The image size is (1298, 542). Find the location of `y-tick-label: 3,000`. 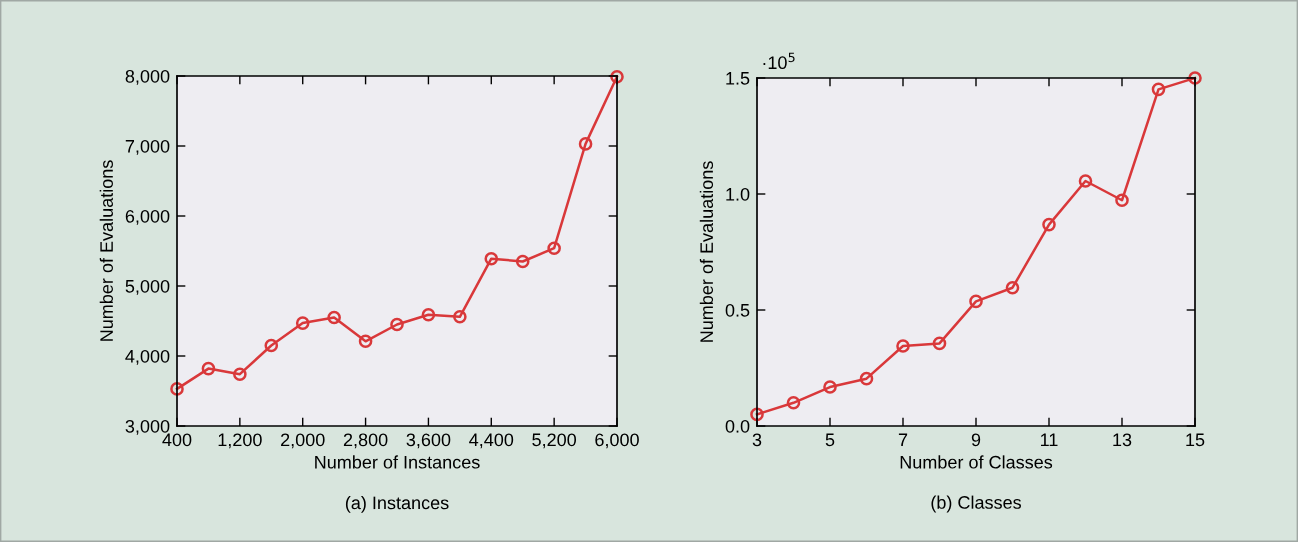

y-tick-label: 3,000 is located at coordinates (147, 427).